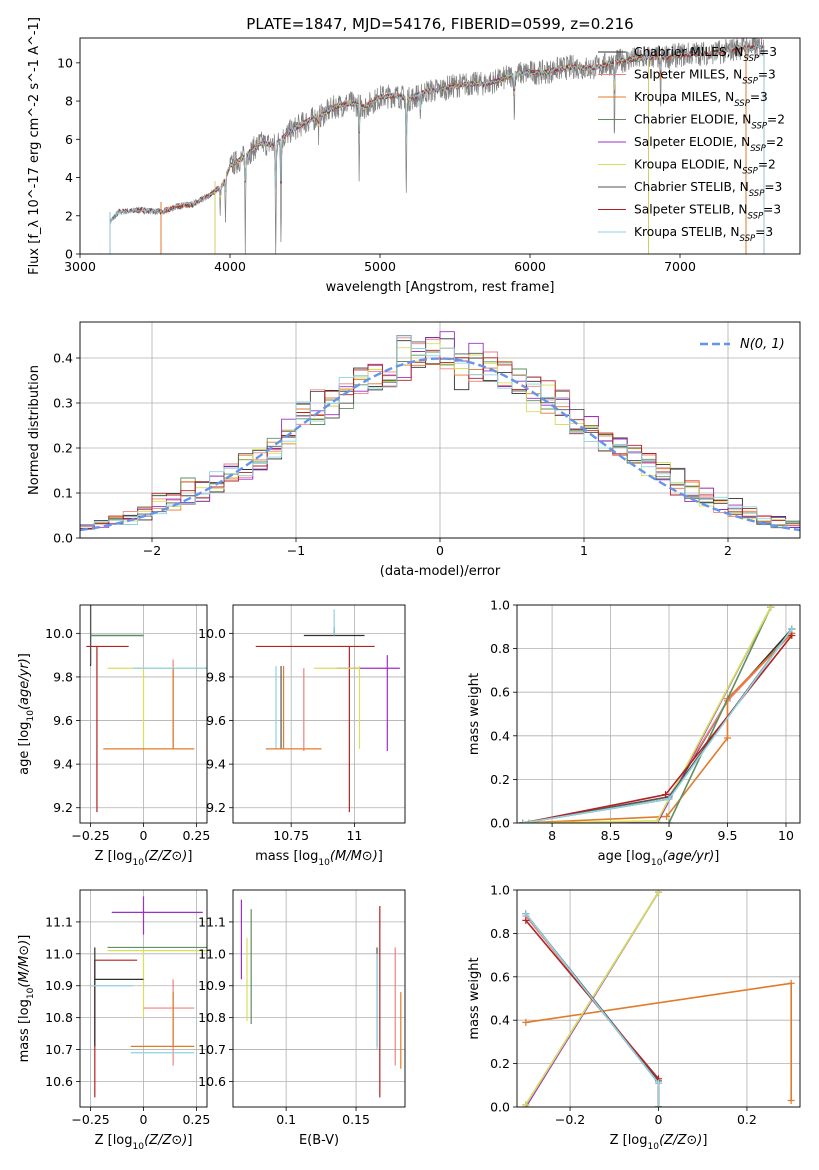 Image resolution: width=819 pixels, height=1170 pixels. I want to click on cumulative-Z-ylabel: mass weight, so click(474, 998).